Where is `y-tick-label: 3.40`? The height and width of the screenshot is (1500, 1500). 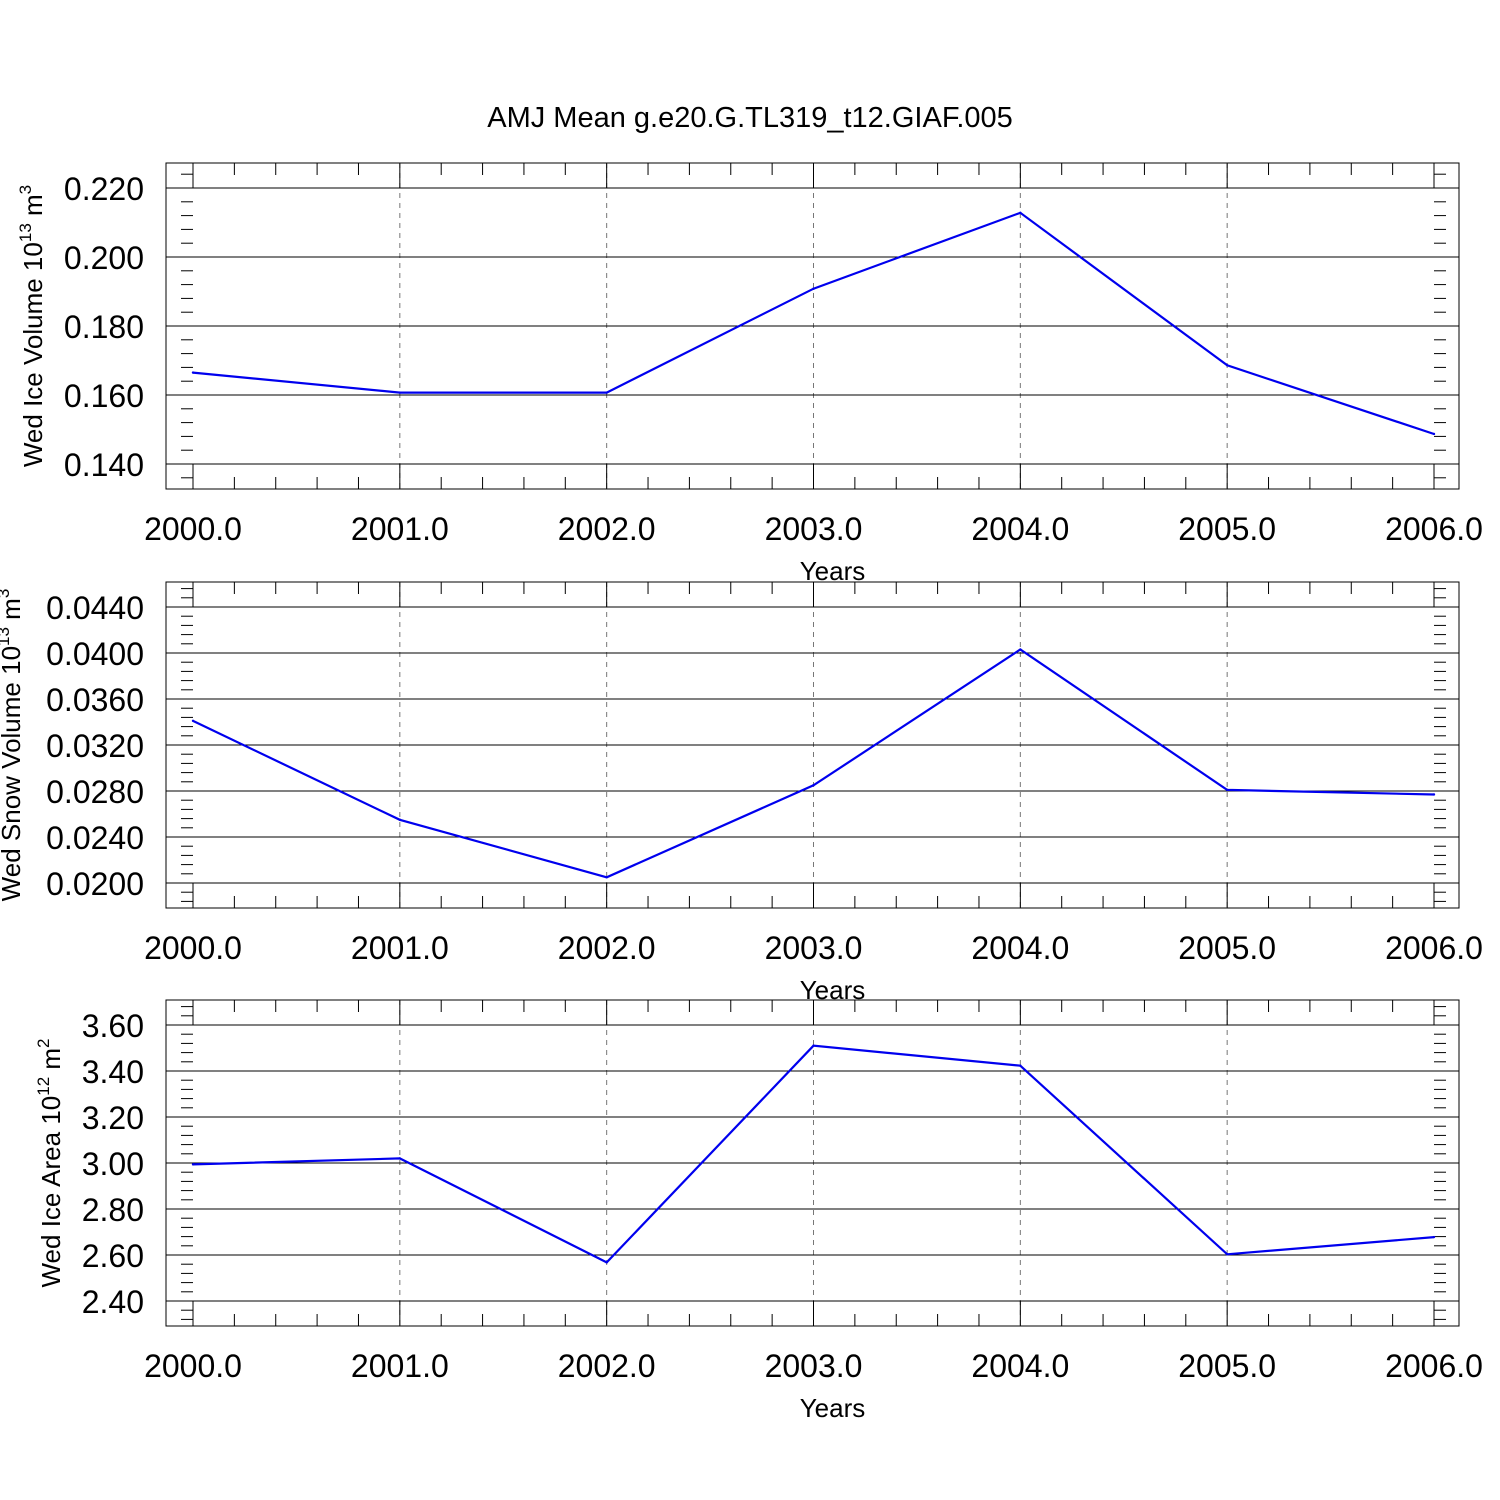
y-tick-label: 3.40 is located at coordinates (113, 1072).